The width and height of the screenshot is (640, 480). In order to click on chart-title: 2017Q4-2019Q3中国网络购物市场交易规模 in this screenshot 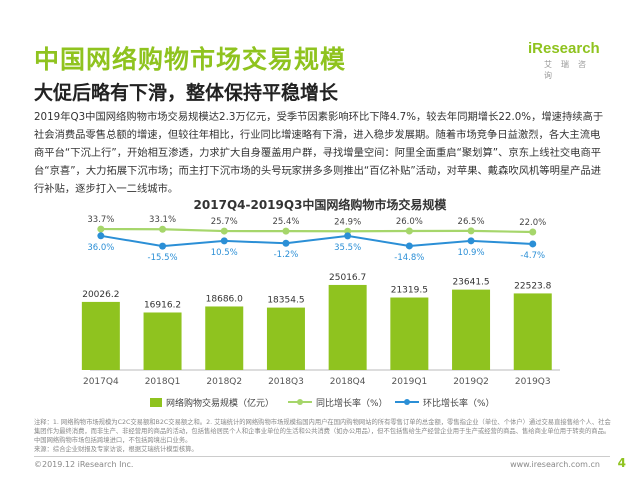, I will do `click(320, 205)`.